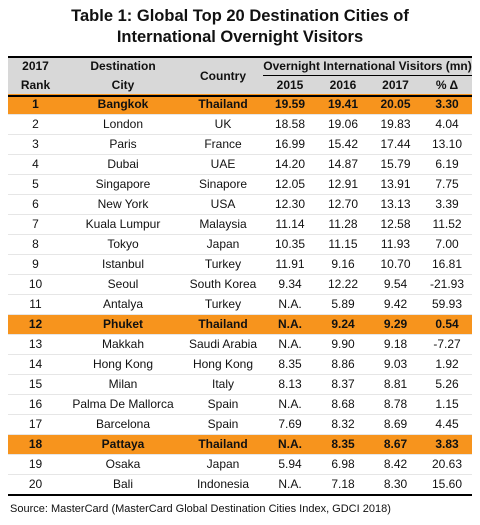 The image size is (480, 525). I want to click on table-row: 15 Milan Italy 8.13 8.37 8.81 5.26, so click(240, 384).